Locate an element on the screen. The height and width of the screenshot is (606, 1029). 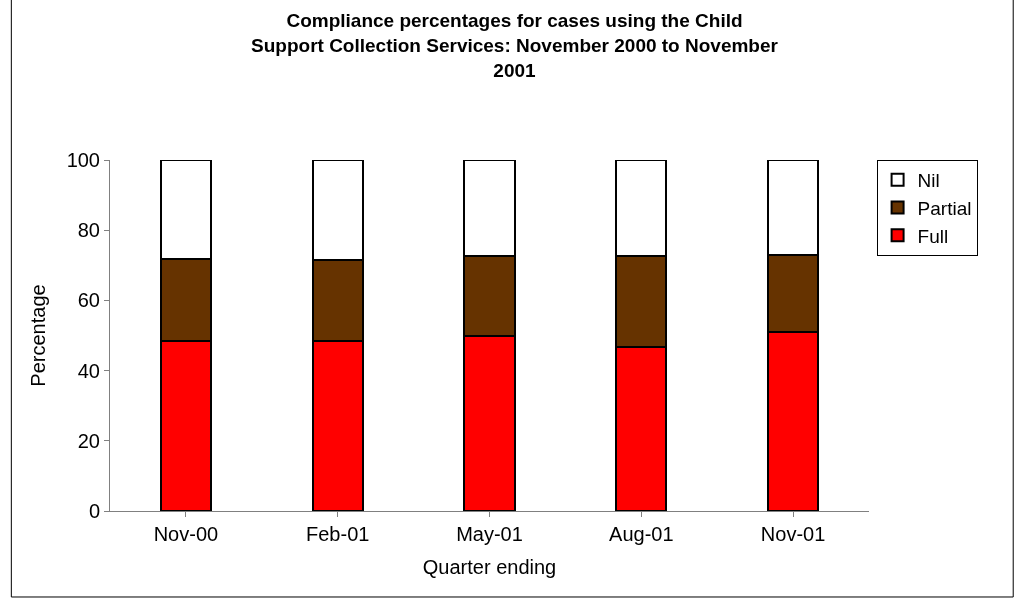
x-tick-label: Aug-01 is located at coordinates (641, 534).